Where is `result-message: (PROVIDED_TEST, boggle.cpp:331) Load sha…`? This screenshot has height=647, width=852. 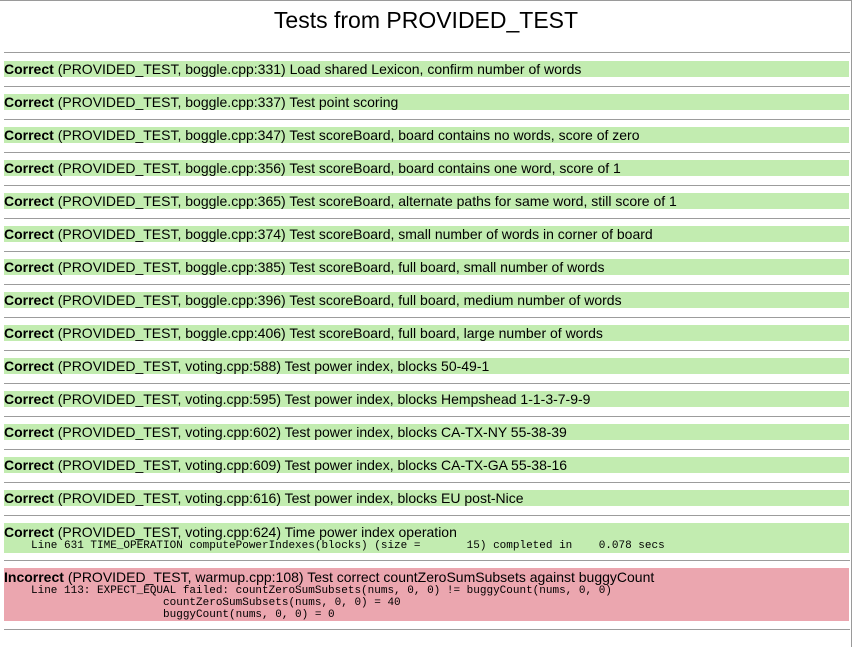 result-message: (PROVIDED_TEST, boggle.cpp:331) Load sha… is located at coordinates (319, 69).